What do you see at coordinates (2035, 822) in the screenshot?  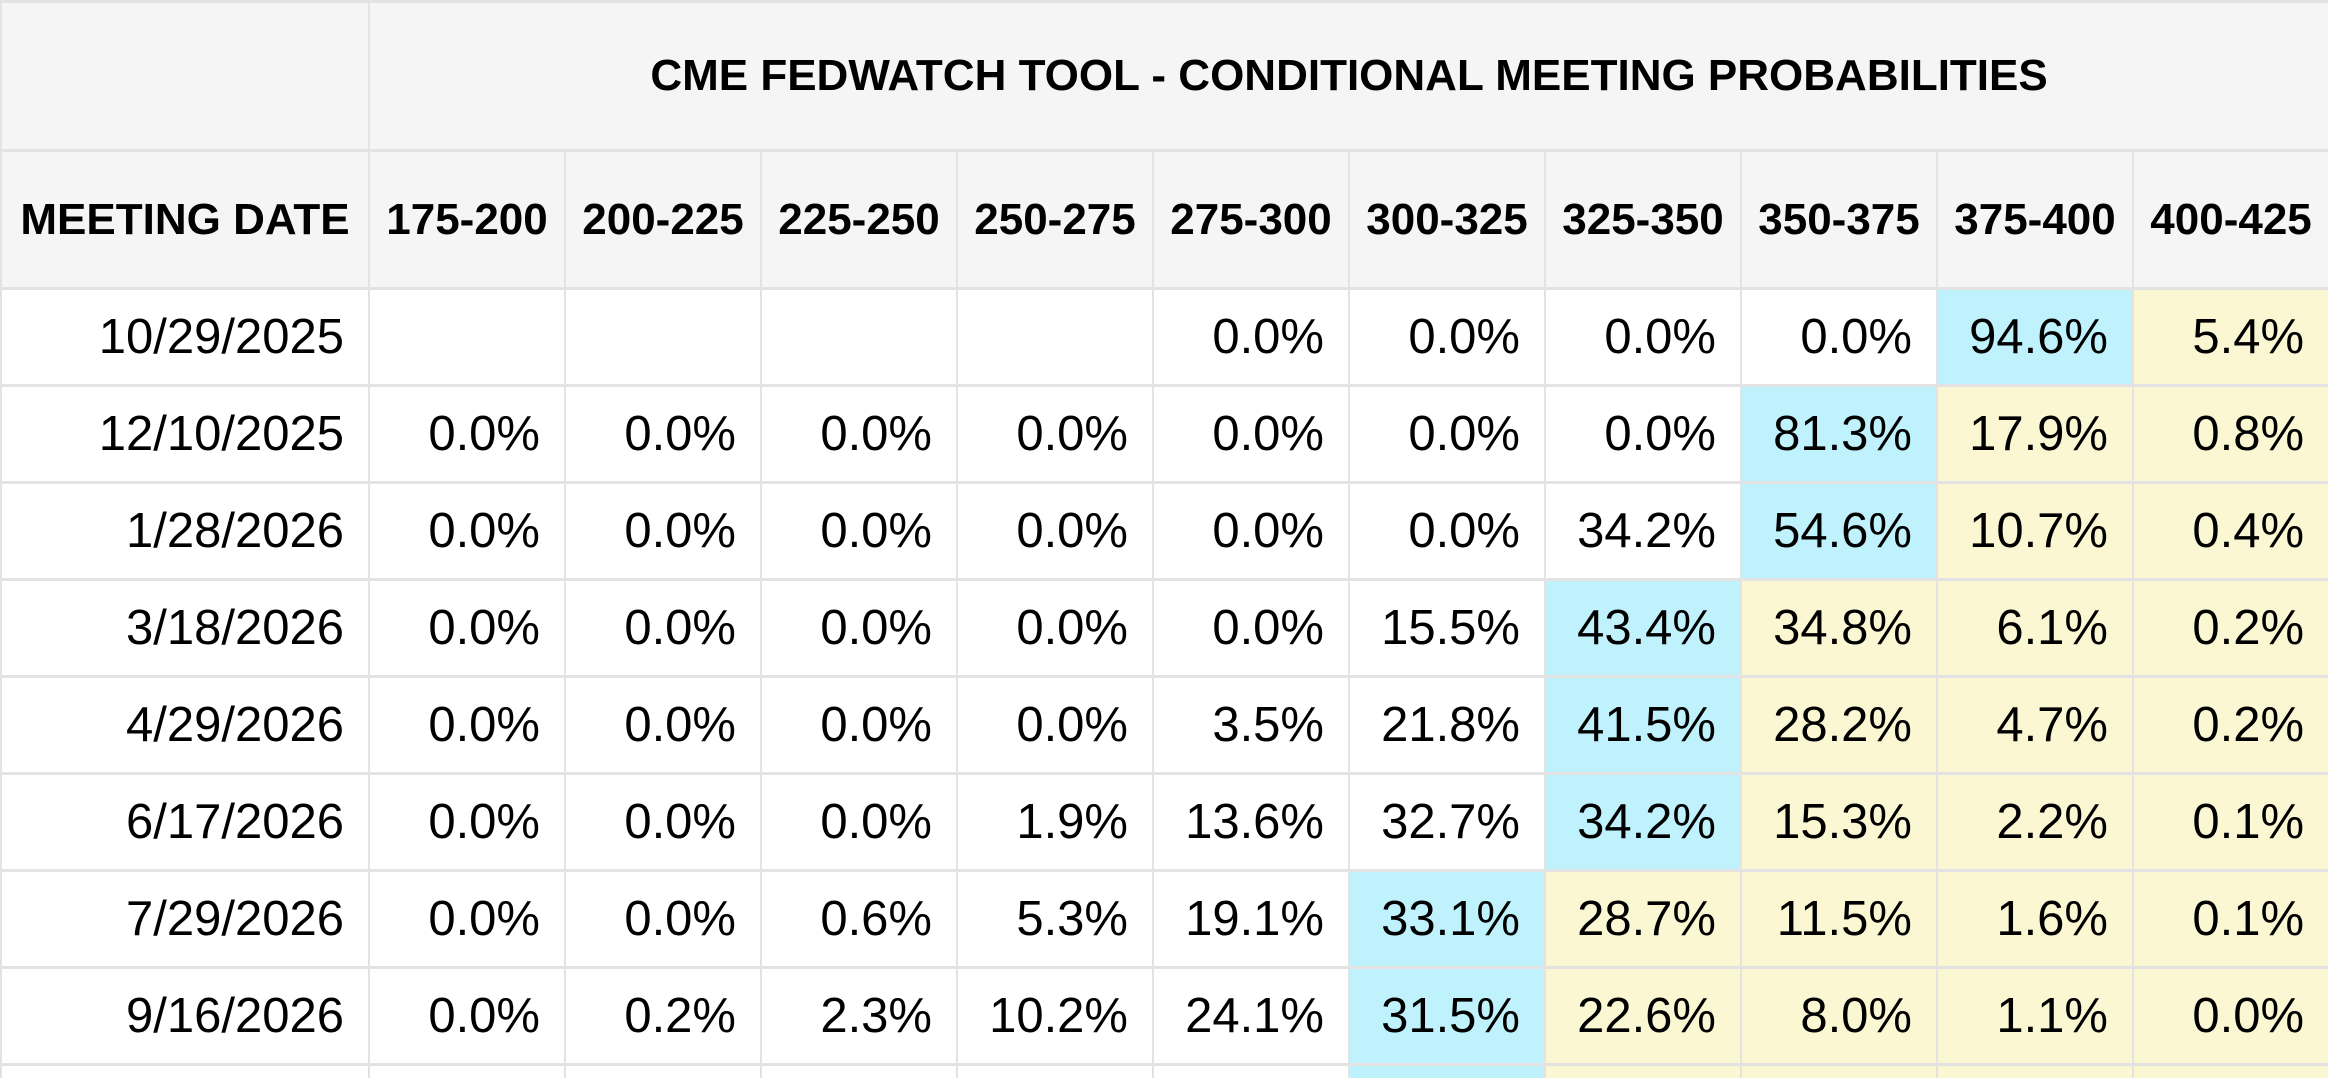 I see `probability-cell: 2.2%` at bounding box center [2035, 822].